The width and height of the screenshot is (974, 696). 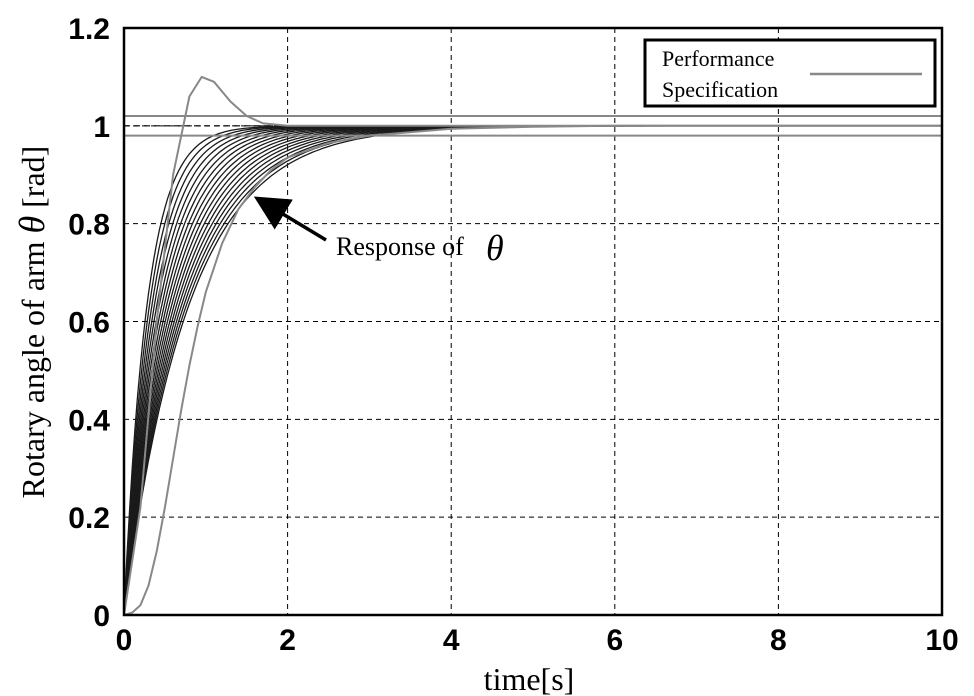 I want to click on y-axis-label-symbol: θ, so click(x=32, y=225).